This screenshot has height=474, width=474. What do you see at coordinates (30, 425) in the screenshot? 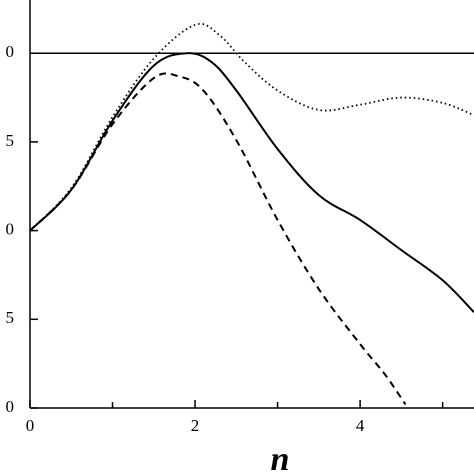
I see `x-tick-label: 0` at bounding box center [30, 425].